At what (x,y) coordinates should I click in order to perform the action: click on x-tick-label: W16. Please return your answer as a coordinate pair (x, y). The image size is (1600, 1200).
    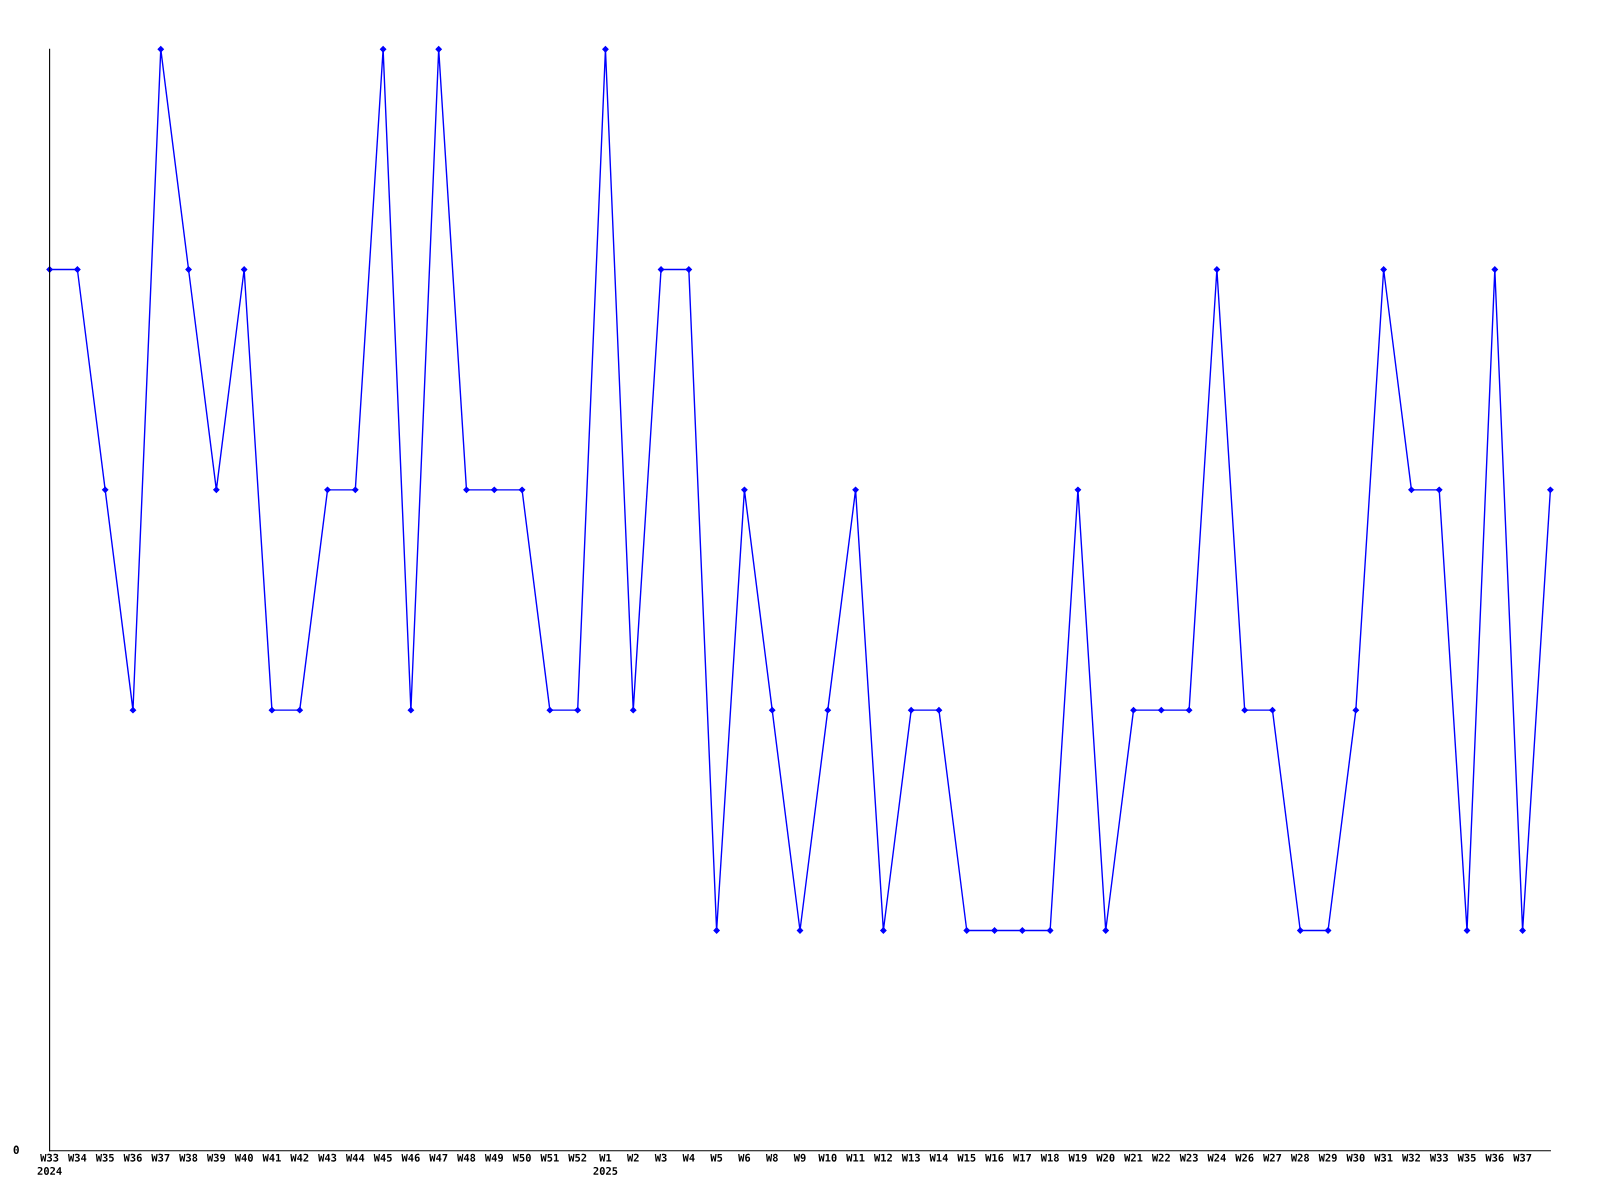
    Looking at the image, I should click on (994, 1157).